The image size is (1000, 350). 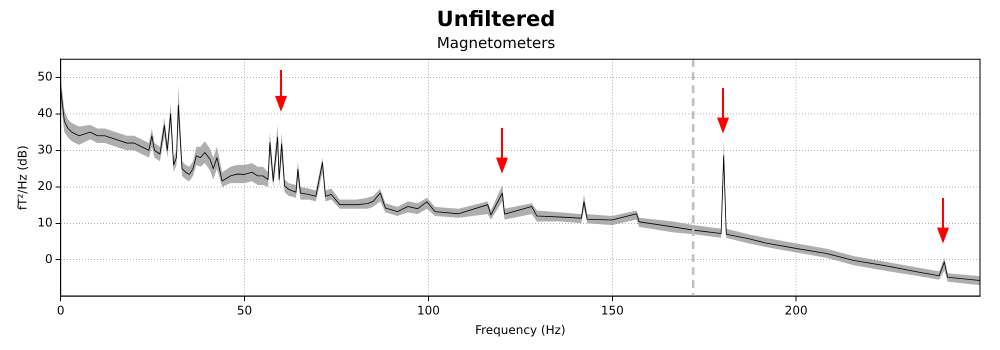 What do you see at coordinates (244, 311) in the screenshot?
I see `x-tick-label: 50` at bounding box center [244, 311].